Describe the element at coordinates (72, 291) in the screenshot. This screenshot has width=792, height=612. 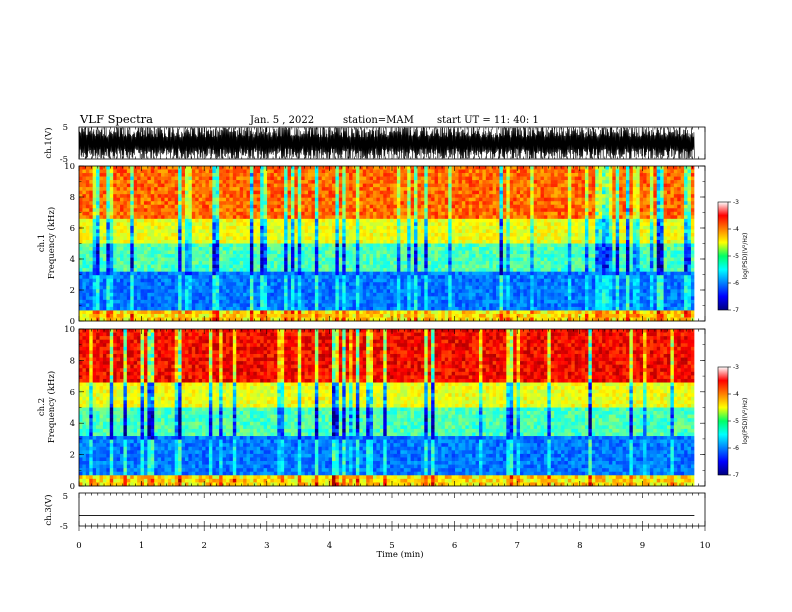
I see `ch1-ytick: 2` at that location.